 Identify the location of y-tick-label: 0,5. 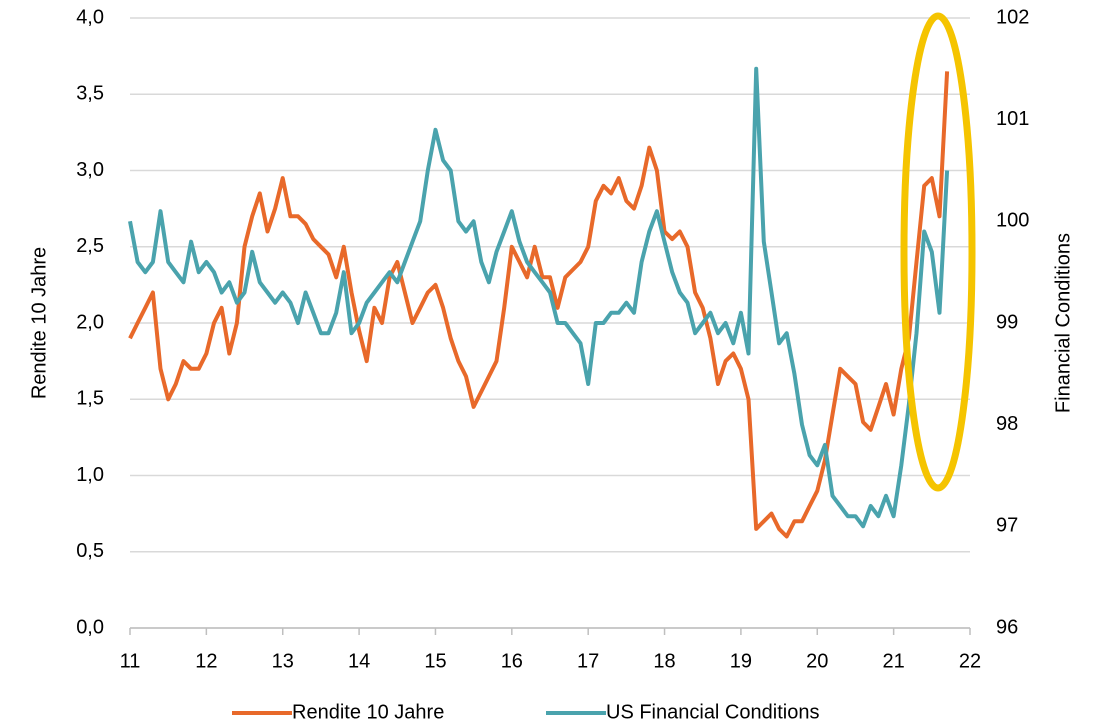
(90, 551).